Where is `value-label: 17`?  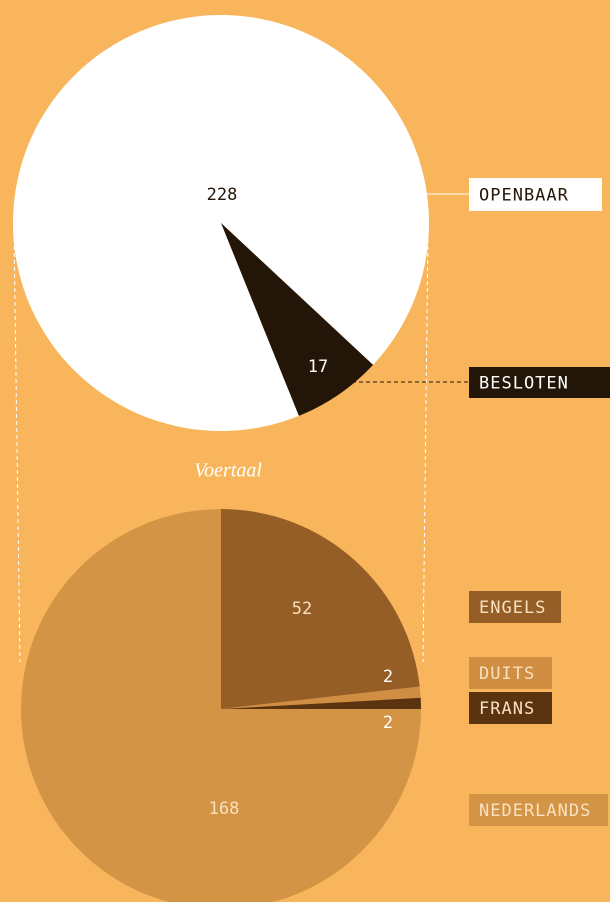
value-label: 17 is located at coordinates (318, 367).